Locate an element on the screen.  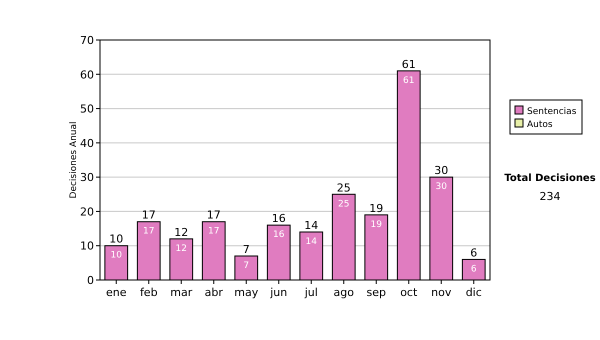
data-label: 7 is located at coordinates (246, 266).